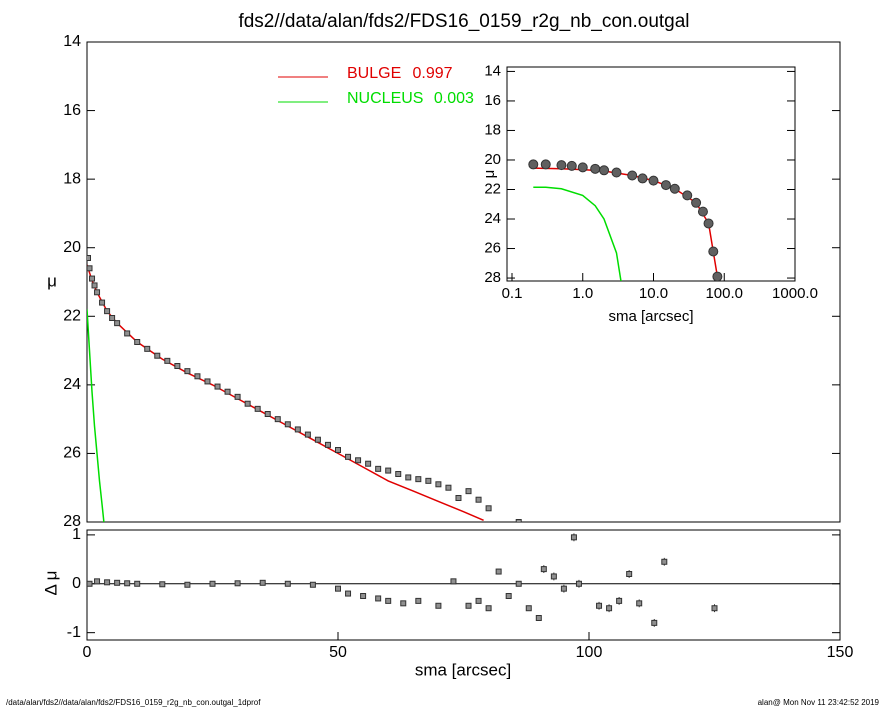  What do you see at coordinates (72, 453) in the screenshot?
I see `y-tick-label: 26` at bounding box center [72, 453].